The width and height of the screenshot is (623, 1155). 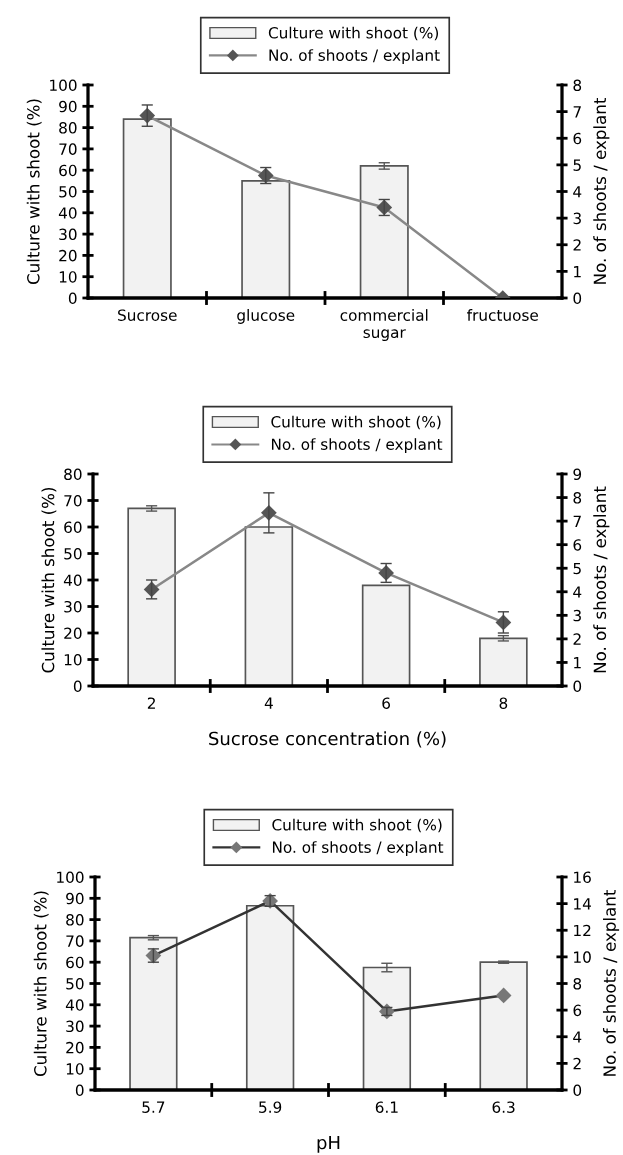 I want to click on x-tick-label: 4, so click(x=268, y=703).